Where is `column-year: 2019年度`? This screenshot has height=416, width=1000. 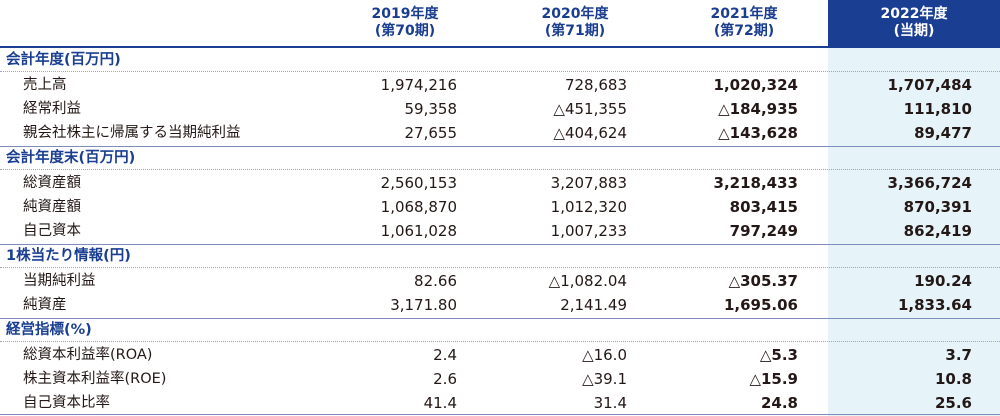 column-year: 2019年度 is located at coordinates (405, 14).